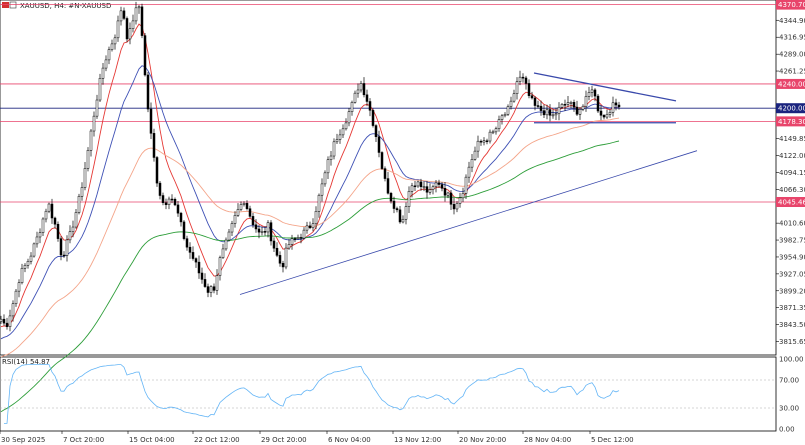 The height and width of the screenshot is (445, 805). What do you see at coordinates (547, 440) in the screenshot?
I see `x-tick-label: 28 Nov 04:00` at bounding box center [547, 440].